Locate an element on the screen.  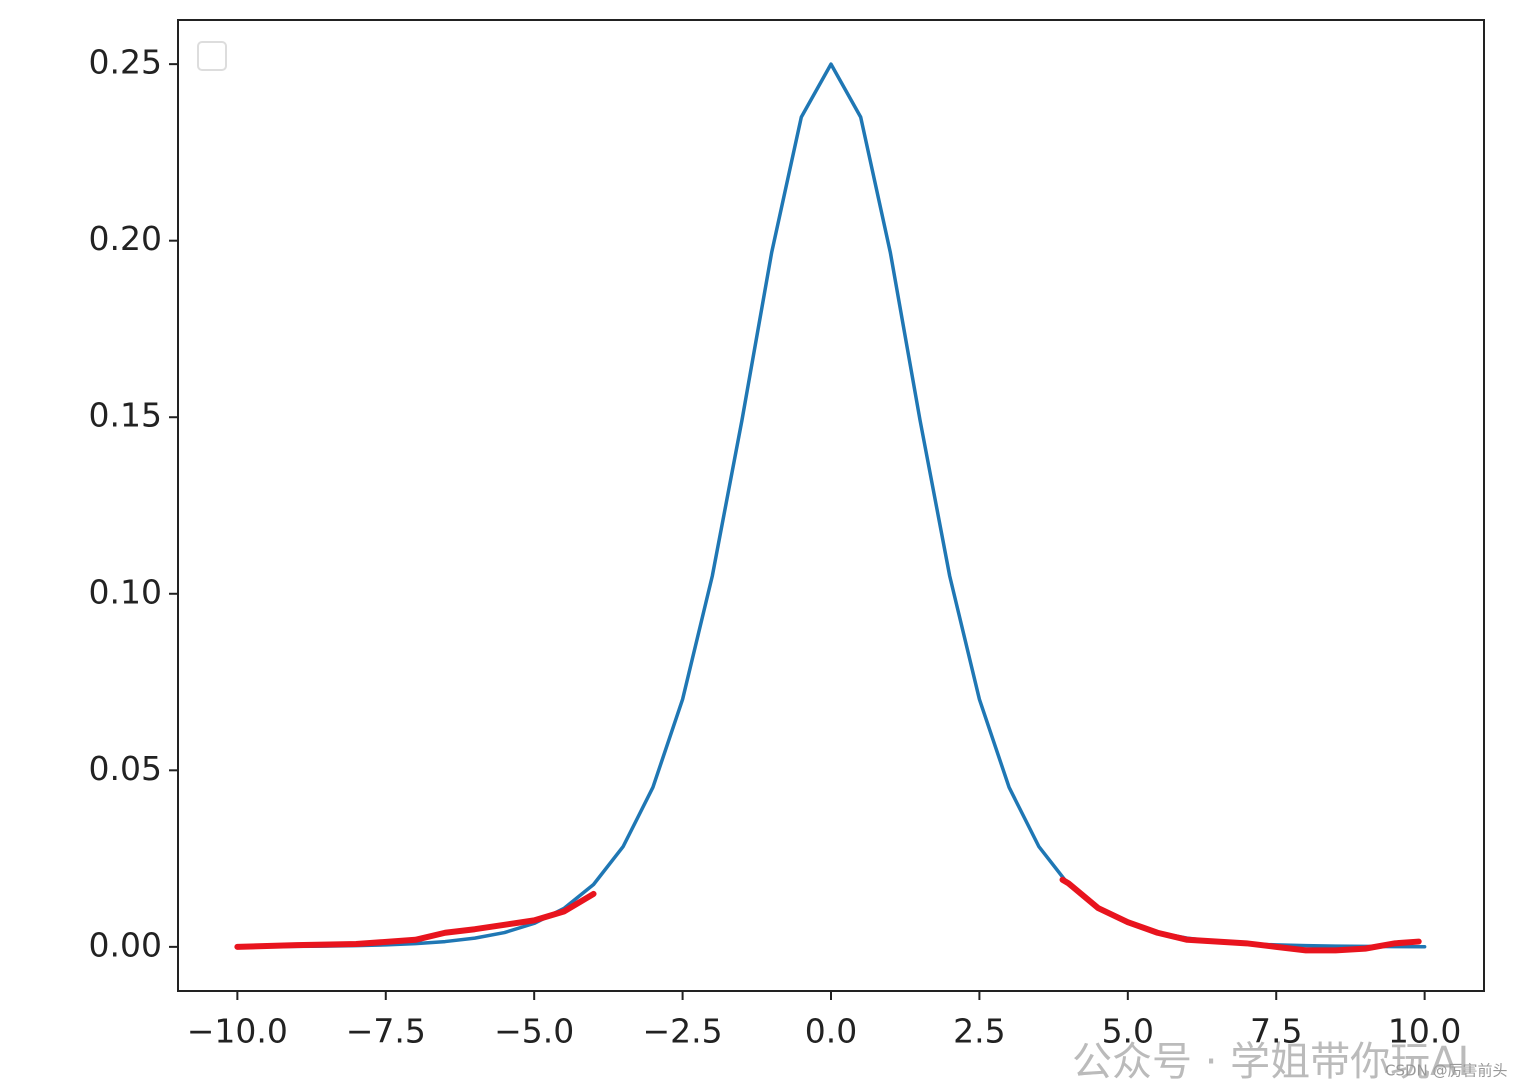
y-tick-label: 0.20 is located at coordinates (125, 238).